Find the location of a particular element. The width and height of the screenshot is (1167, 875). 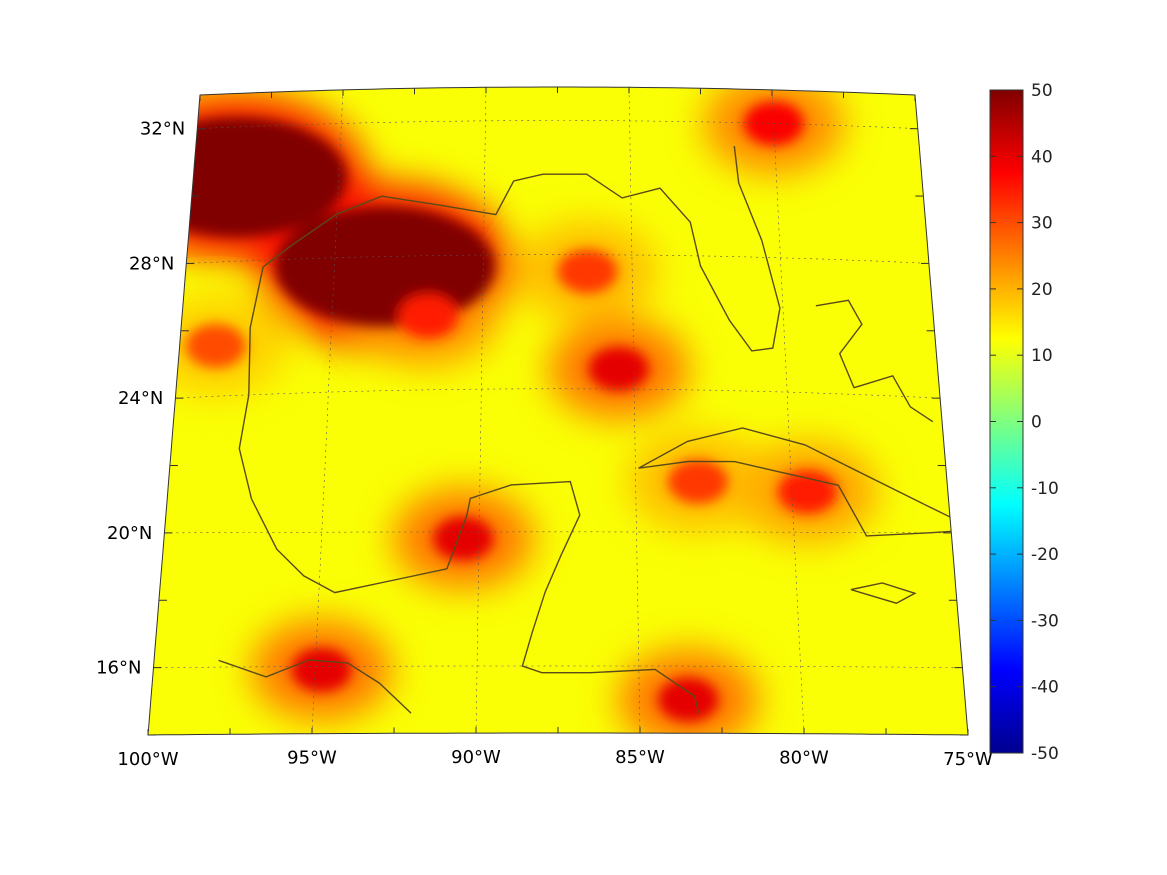

colorbar-label: -20 is located at coordinates (1045, 555).